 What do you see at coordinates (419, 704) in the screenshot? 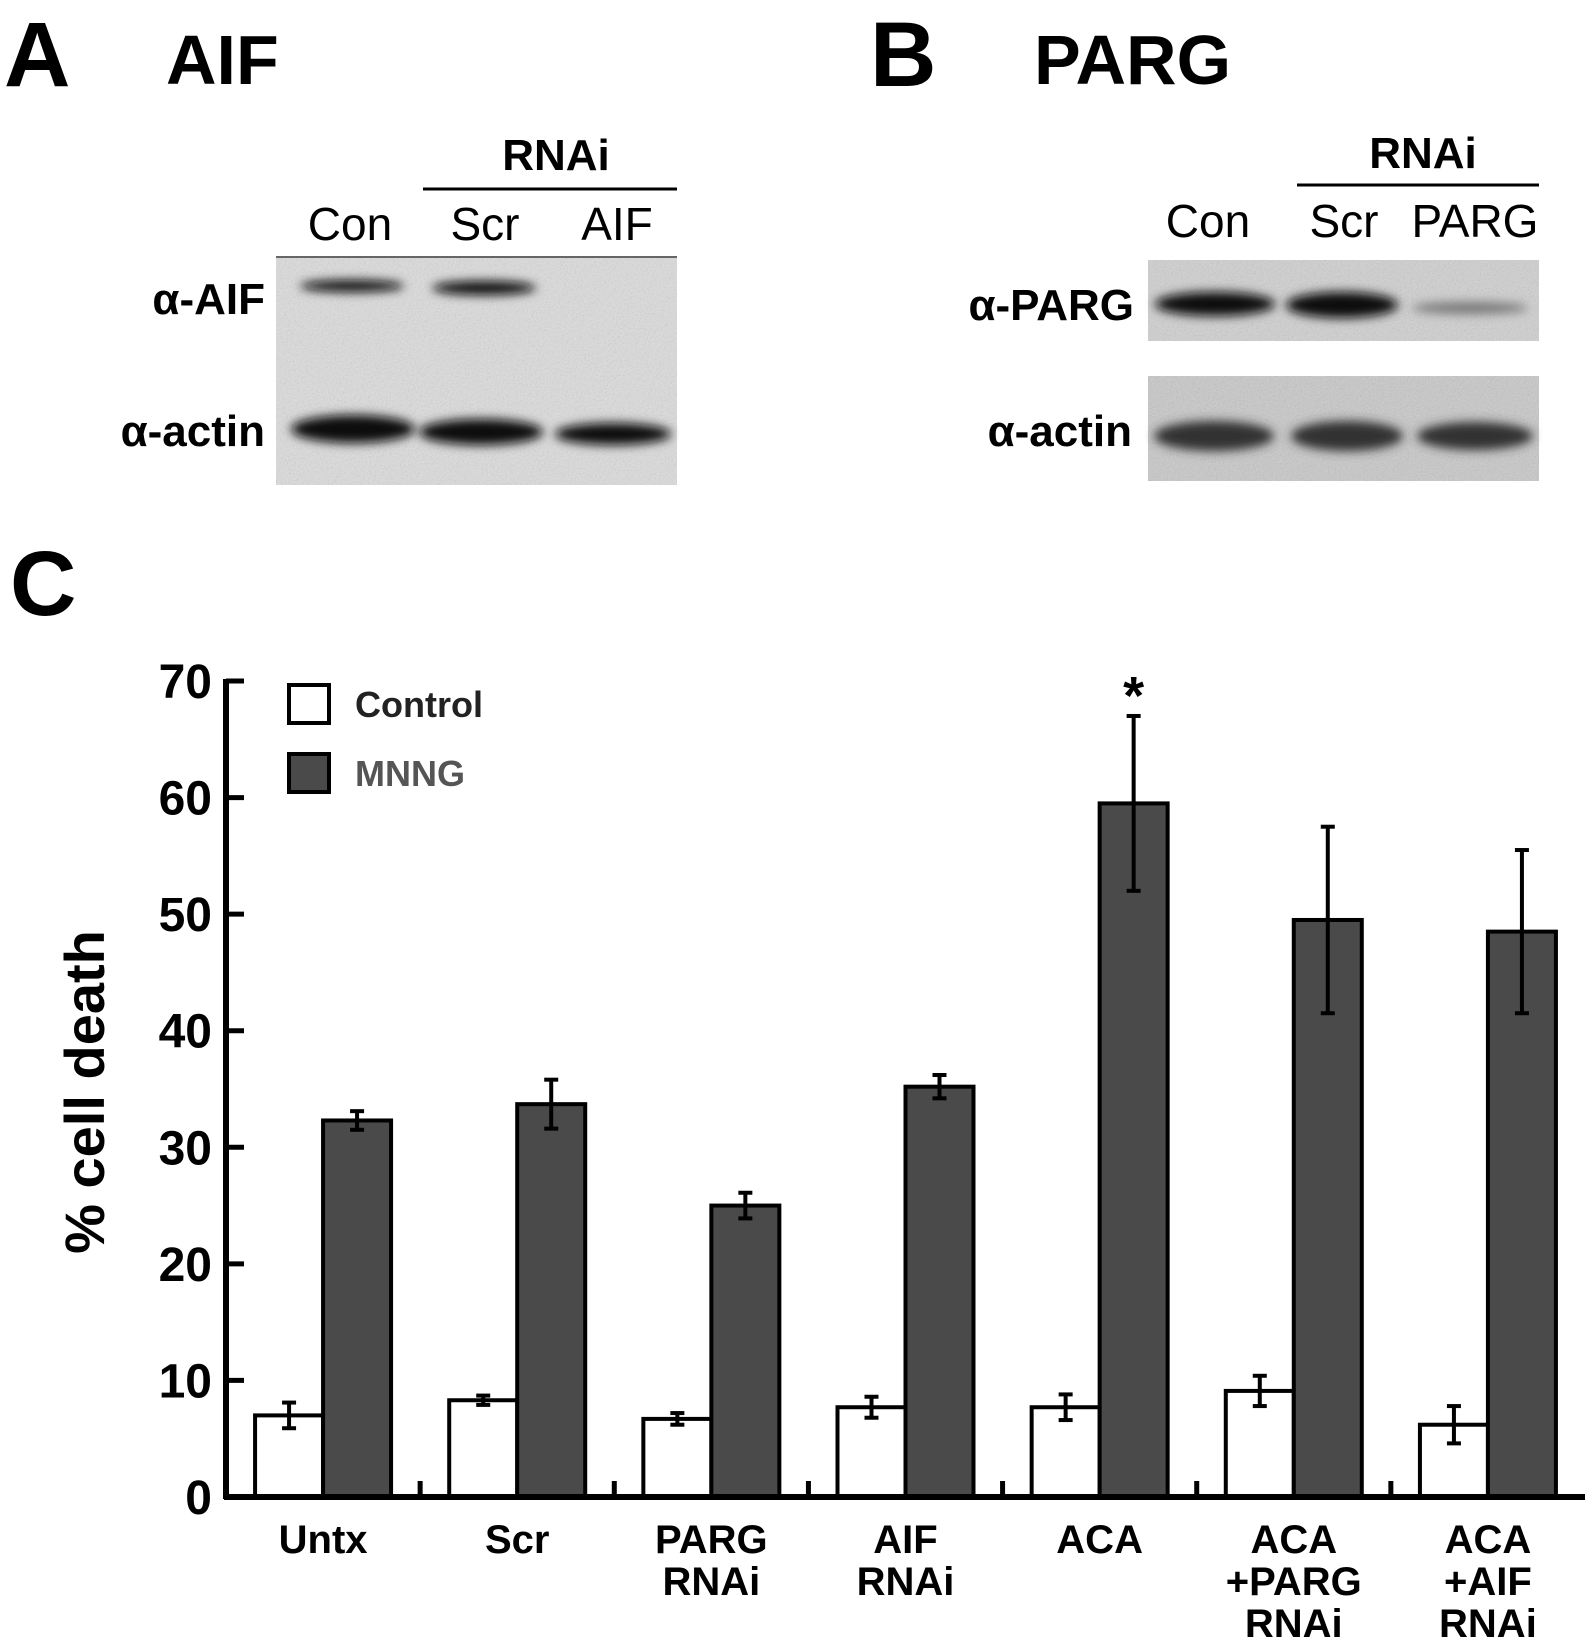
I see `legend-label: Control` at bounding box center [419, 704].